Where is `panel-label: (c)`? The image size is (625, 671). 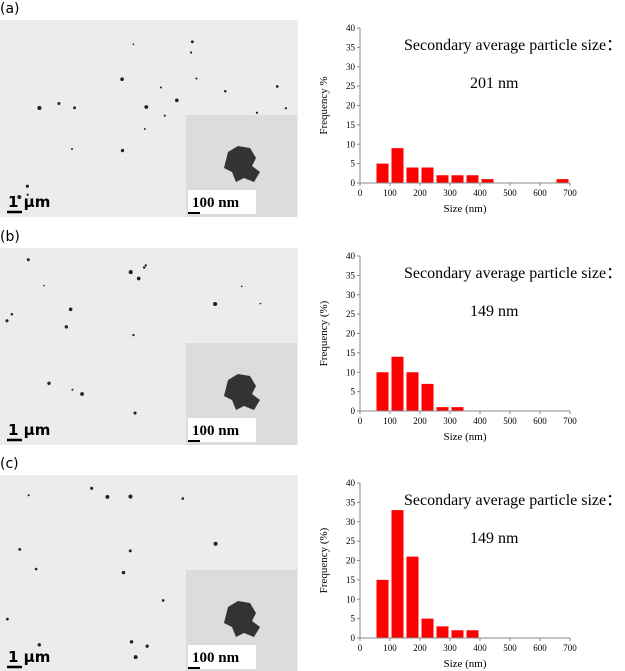
panel-label: (c) is located at coordinates (9, 464).